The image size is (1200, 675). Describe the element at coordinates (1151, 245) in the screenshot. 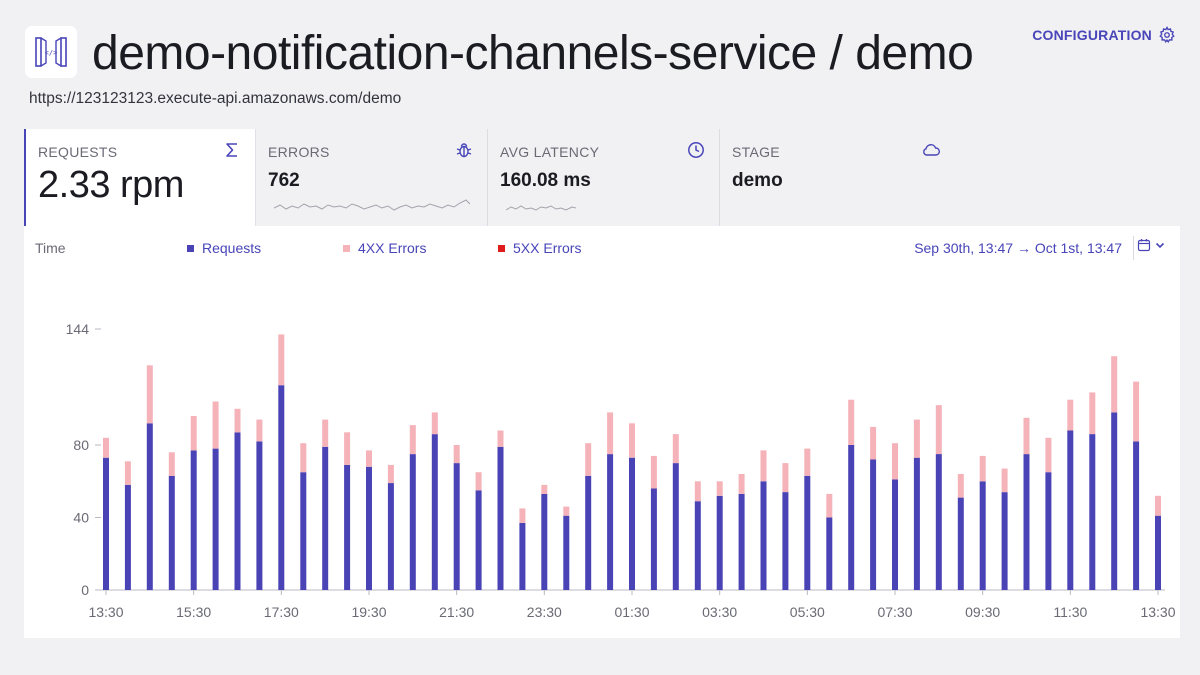

I see `date-picker-button` at that location.